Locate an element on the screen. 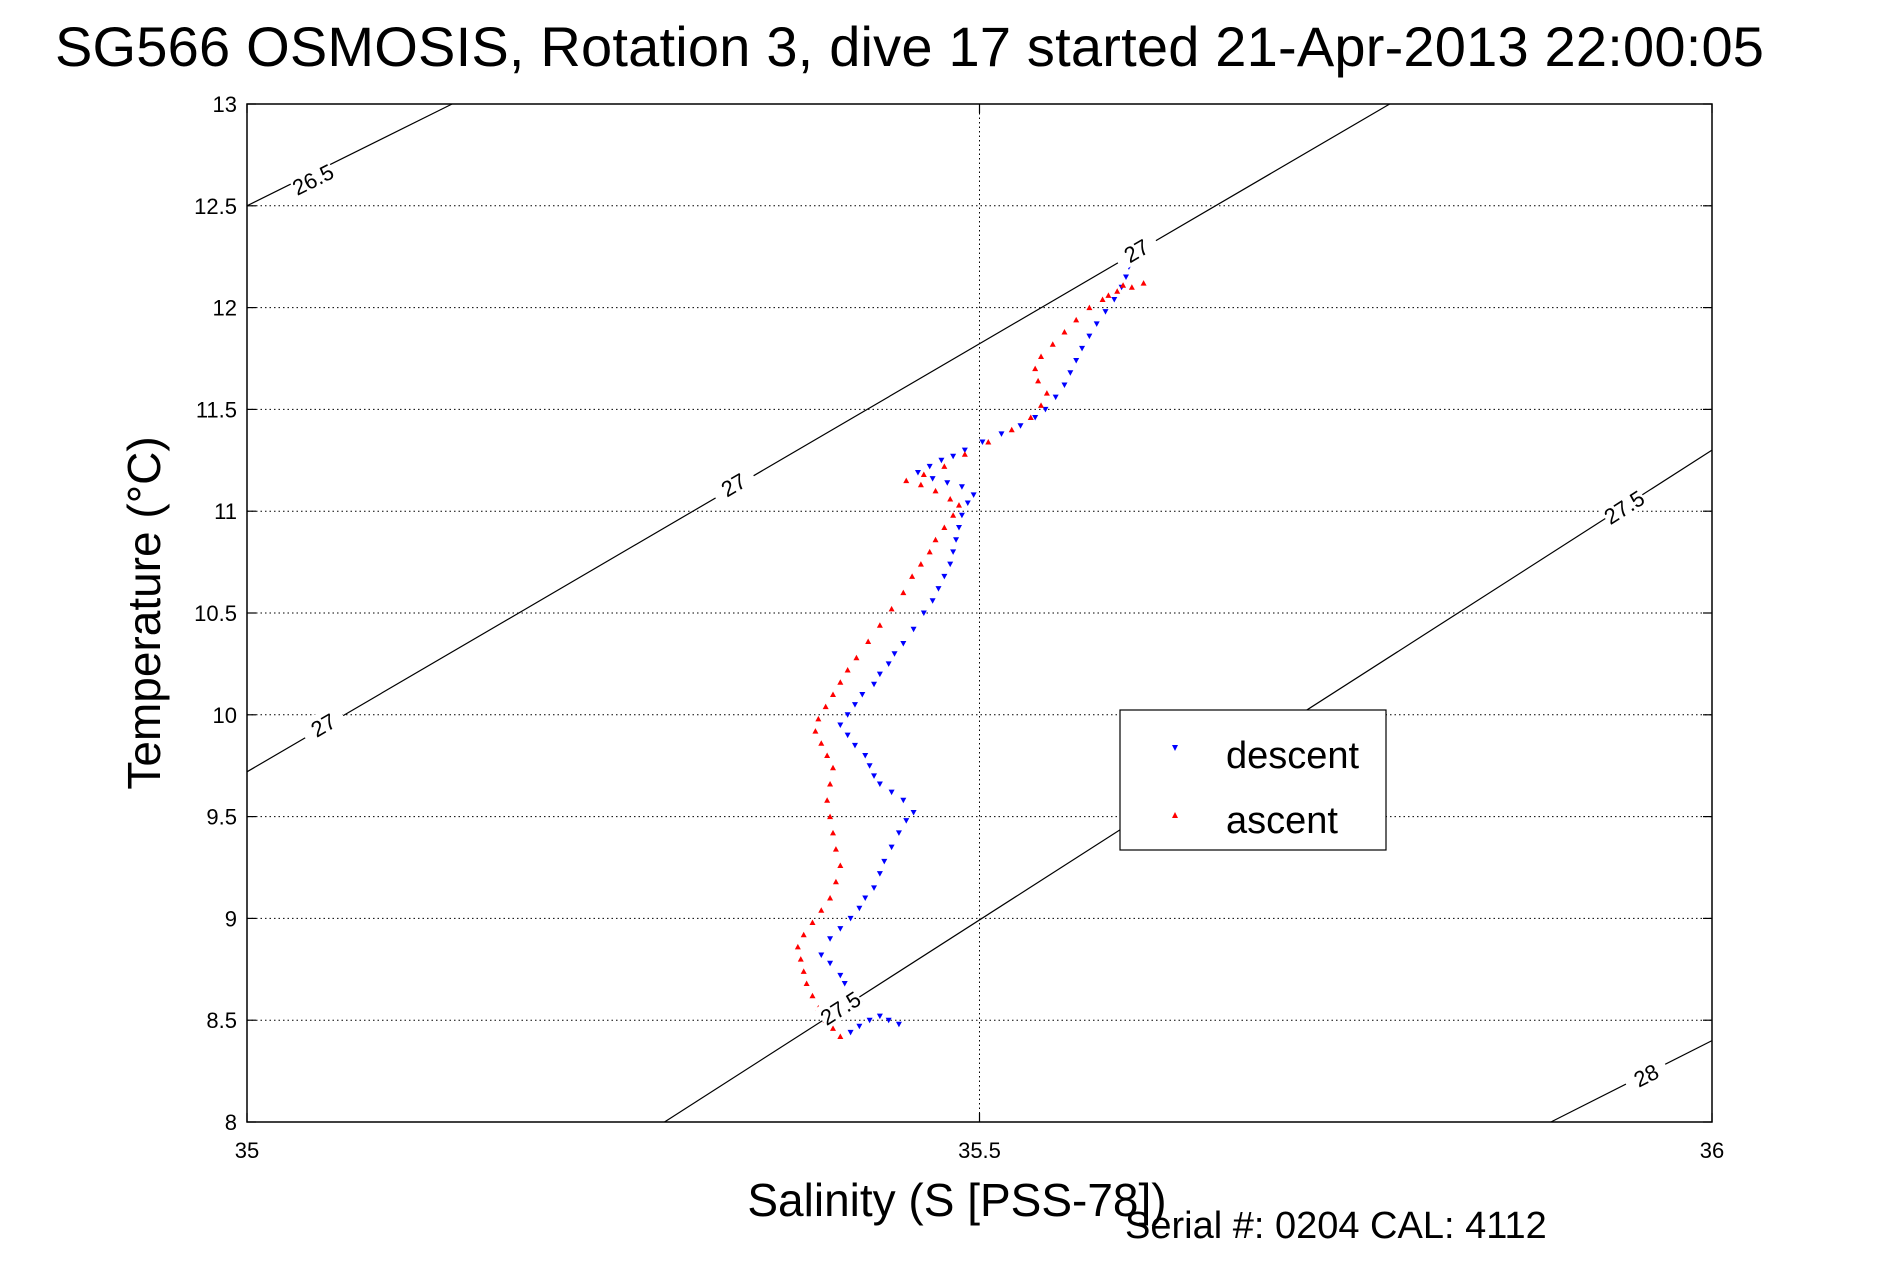 The height and width of the screenshot is (1262, 1891). density-contour-line is located at coordinates (349, 155).